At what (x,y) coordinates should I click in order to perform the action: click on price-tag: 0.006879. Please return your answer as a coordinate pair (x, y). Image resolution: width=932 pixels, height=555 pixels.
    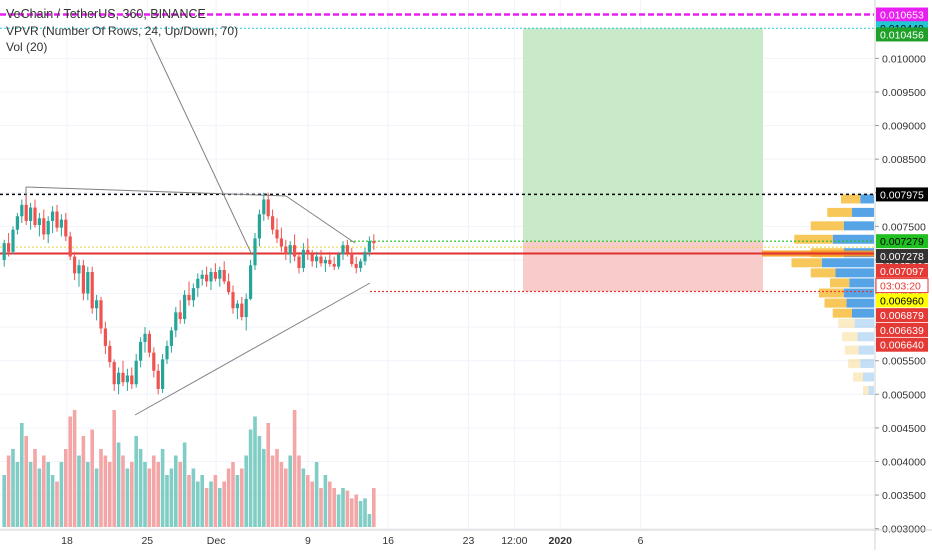
    Looking at the image, I should click on (902, 315).